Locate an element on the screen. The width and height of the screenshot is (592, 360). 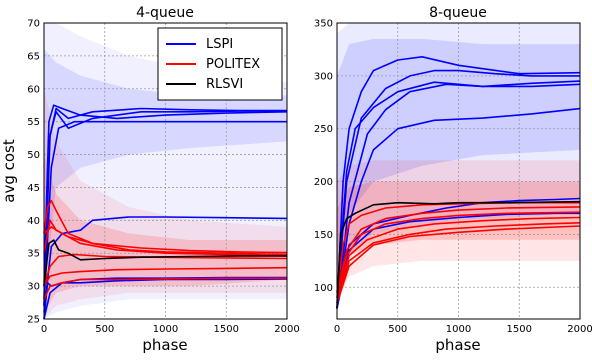
y-tick-label: 65 is located at coordinates (33, 56).